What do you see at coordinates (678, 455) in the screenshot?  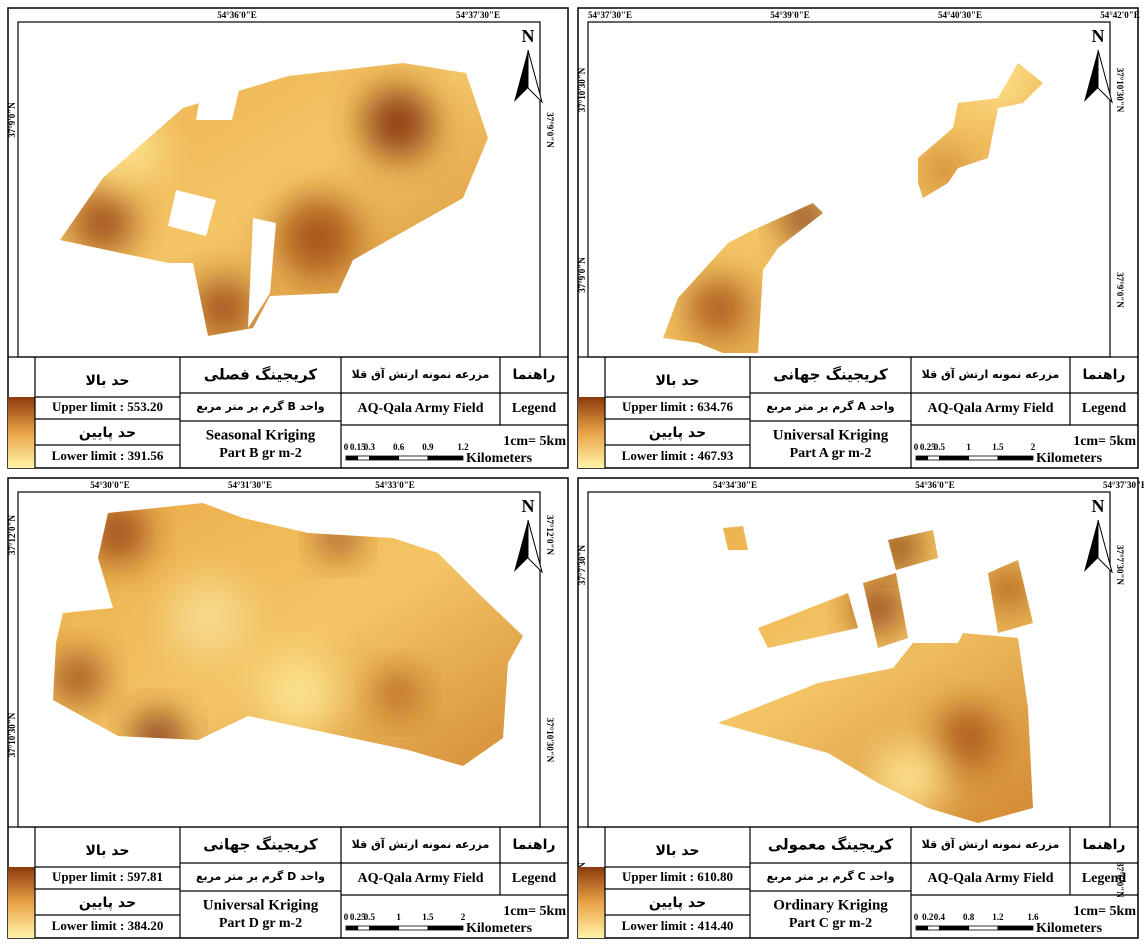 I see `lower-limit: Lower limit : 467.93` at bounding box center [678, 455].